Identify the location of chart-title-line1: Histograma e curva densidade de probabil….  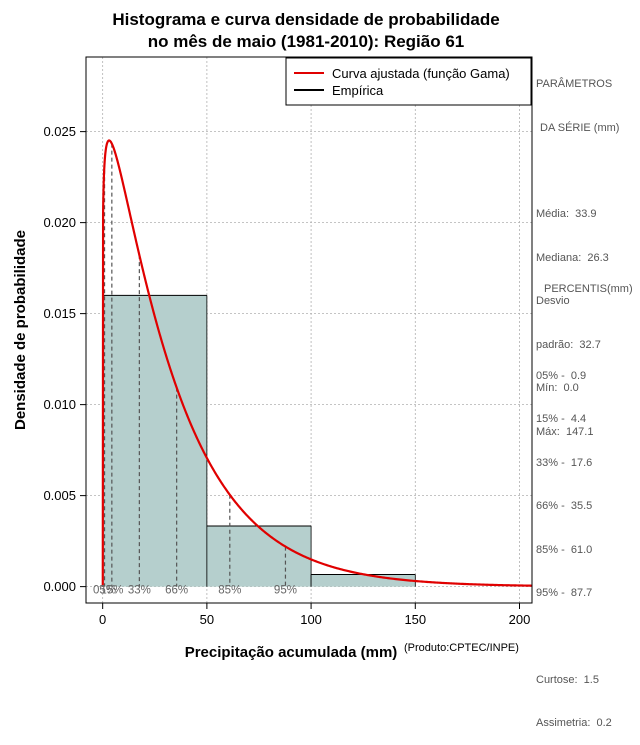
(305, 19).